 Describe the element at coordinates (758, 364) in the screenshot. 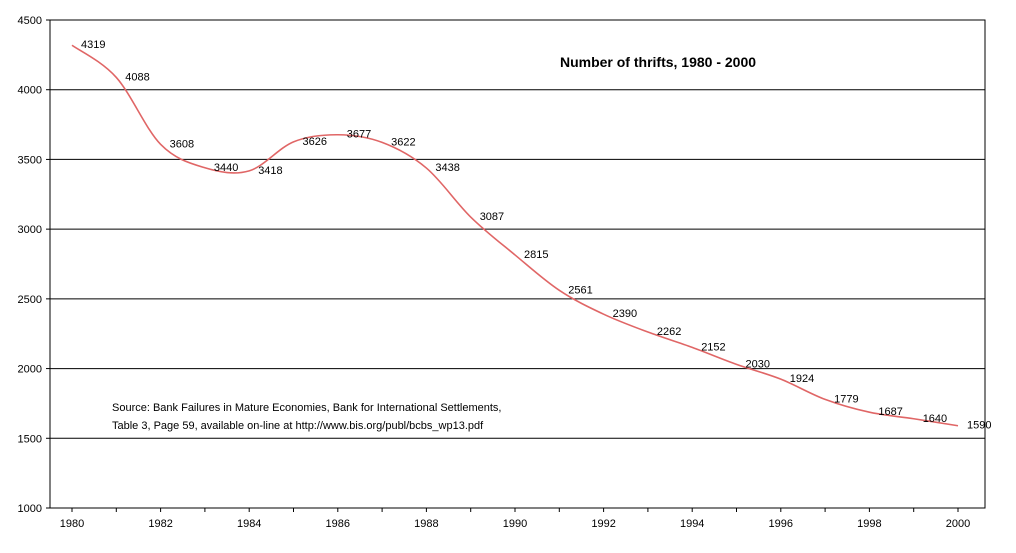

I see `data-label-1995: 2030` at that location.